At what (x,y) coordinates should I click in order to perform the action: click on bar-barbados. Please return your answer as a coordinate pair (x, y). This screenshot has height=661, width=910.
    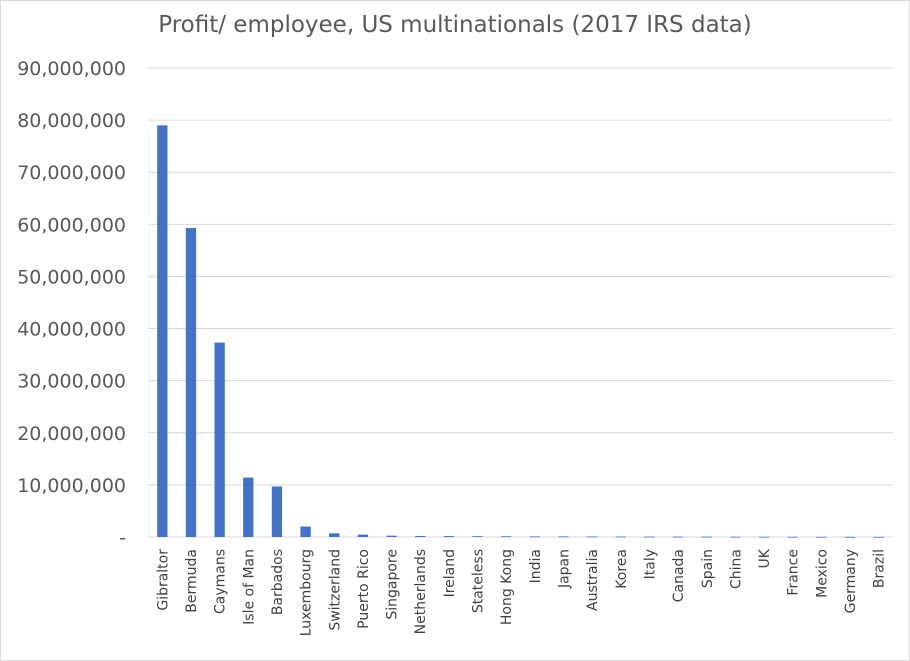
    Looking at the image, I should click on (277, 511).